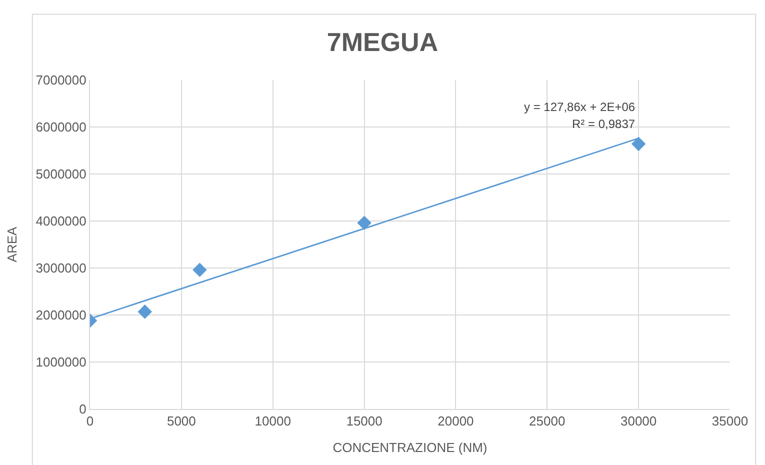 This screenshot has height=465, width=765. What do you see at coordinates (61, 127) in the screenshot?
I see `y-tick-label: 6000000` at bounding box center [61, 127].